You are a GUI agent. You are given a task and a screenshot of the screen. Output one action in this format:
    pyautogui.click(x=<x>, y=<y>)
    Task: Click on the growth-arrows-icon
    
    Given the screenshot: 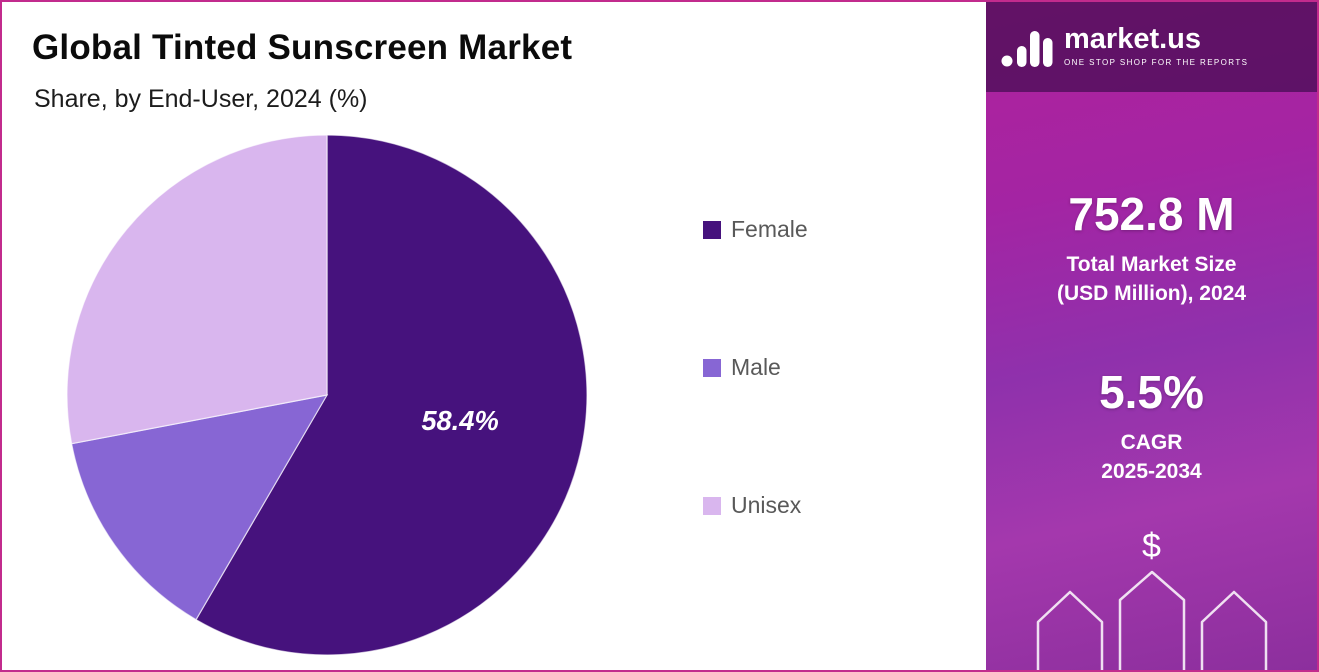 What is the action you would take?
    pyautogui.click(x=1151, y=620)
    